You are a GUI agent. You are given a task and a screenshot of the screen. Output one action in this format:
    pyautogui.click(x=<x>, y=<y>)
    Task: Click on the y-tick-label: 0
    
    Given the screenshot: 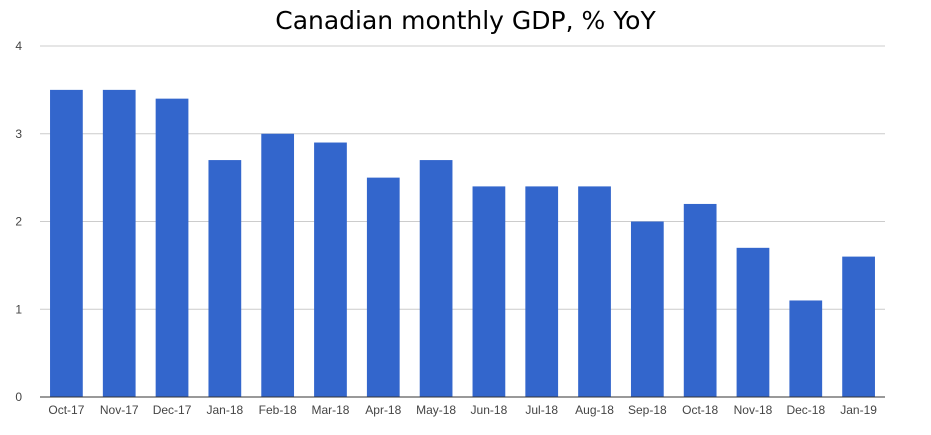 What is the action you would take?
    pyautogui.click(x=18, y=397)
    